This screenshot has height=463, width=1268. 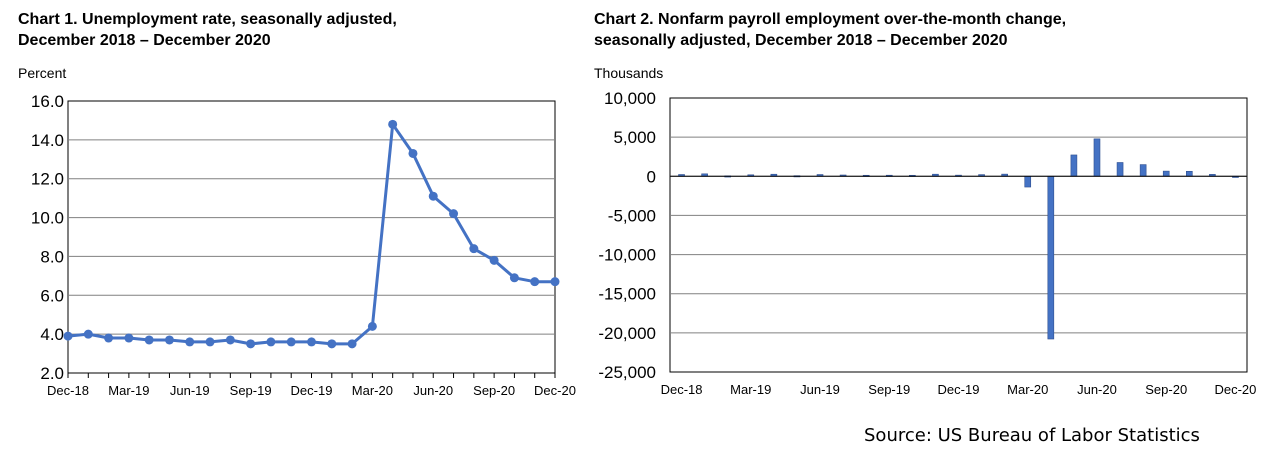 I want to click on chart2-y-tick-label: 0, so click(x=651, y=176).